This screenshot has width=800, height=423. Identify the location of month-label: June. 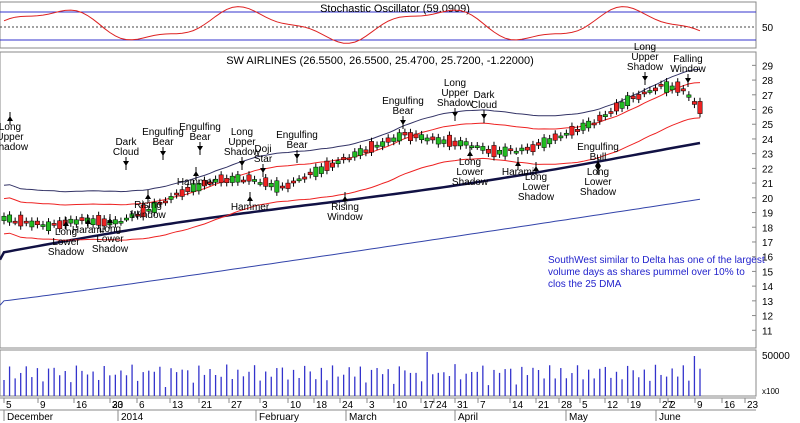
(670, 417).